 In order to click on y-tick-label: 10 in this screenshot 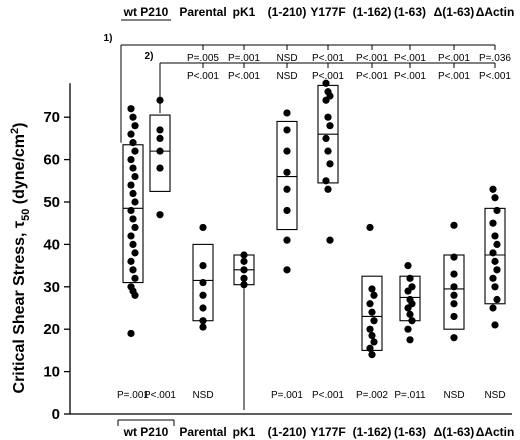, I will do `click(51, 372)`.